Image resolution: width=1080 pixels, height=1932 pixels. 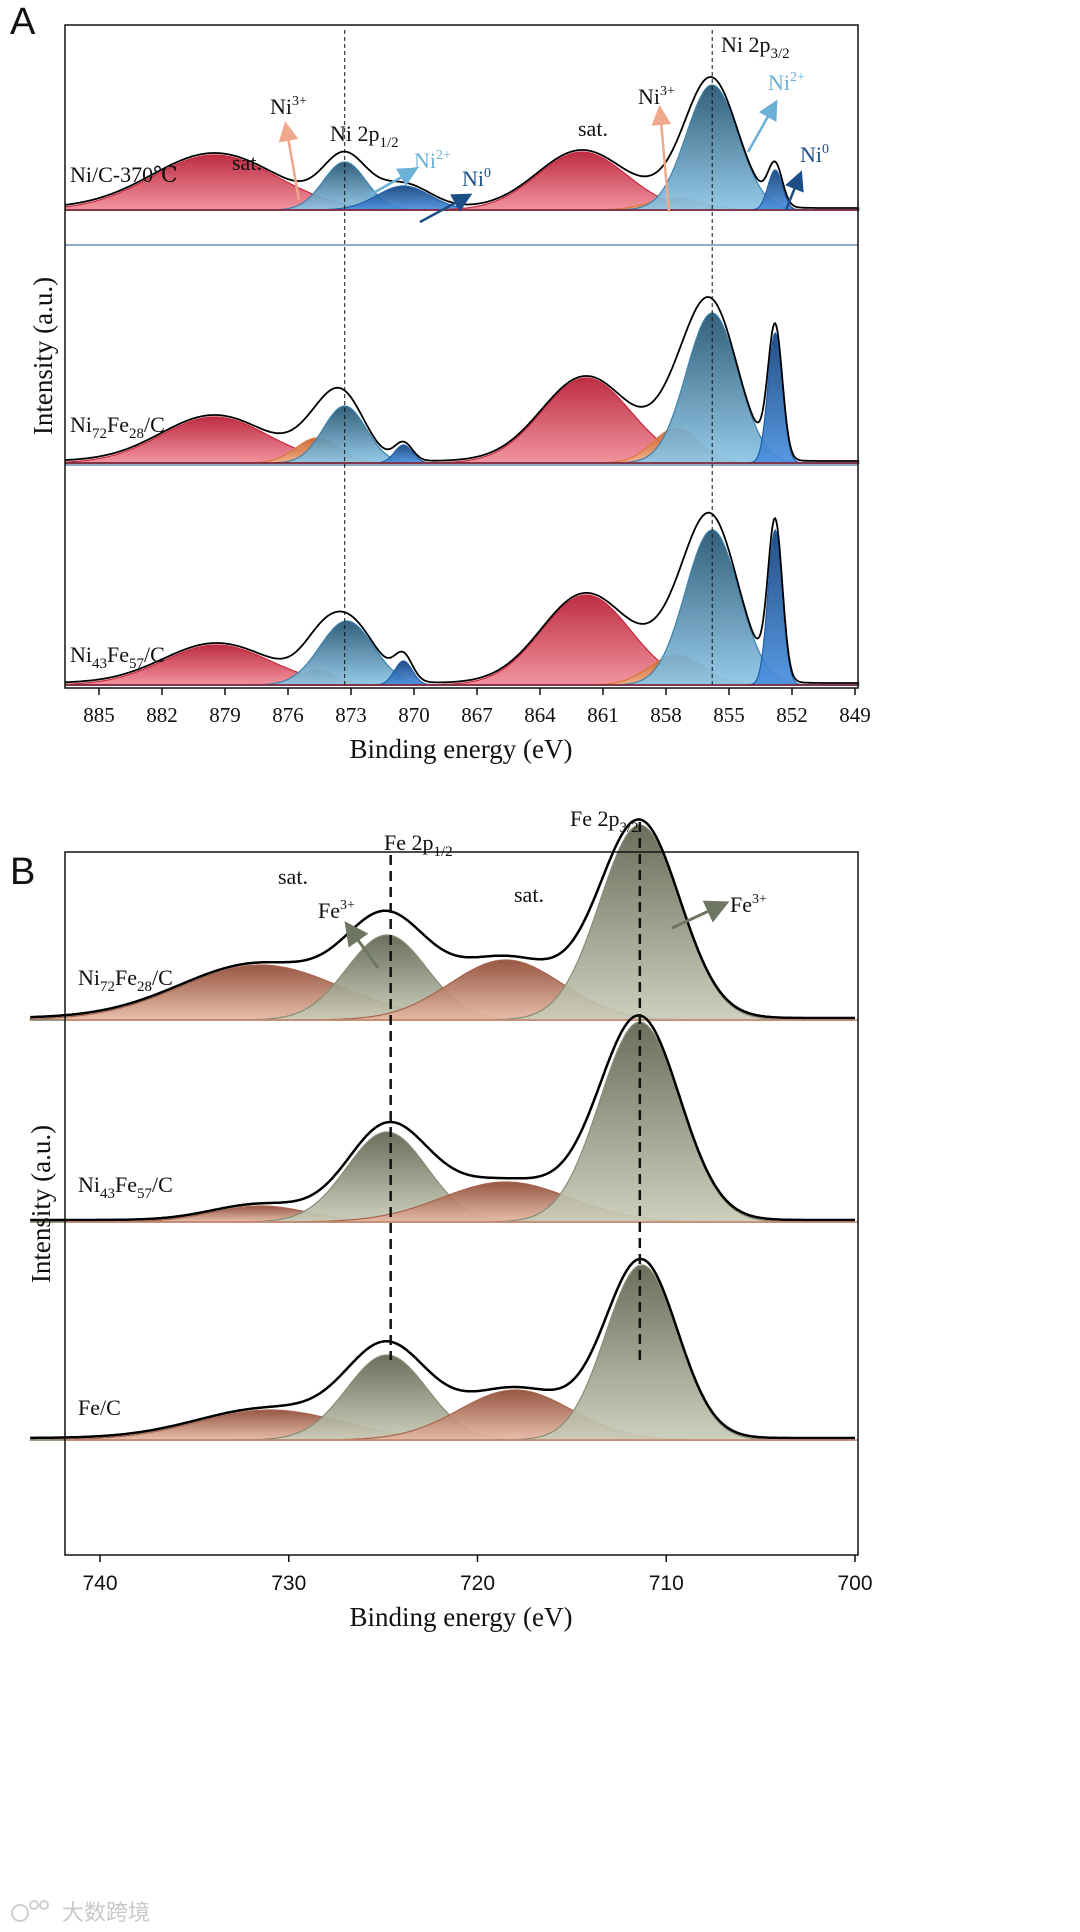 I want to click on spectrum: Fe/C, so click(x=443, y=1349).